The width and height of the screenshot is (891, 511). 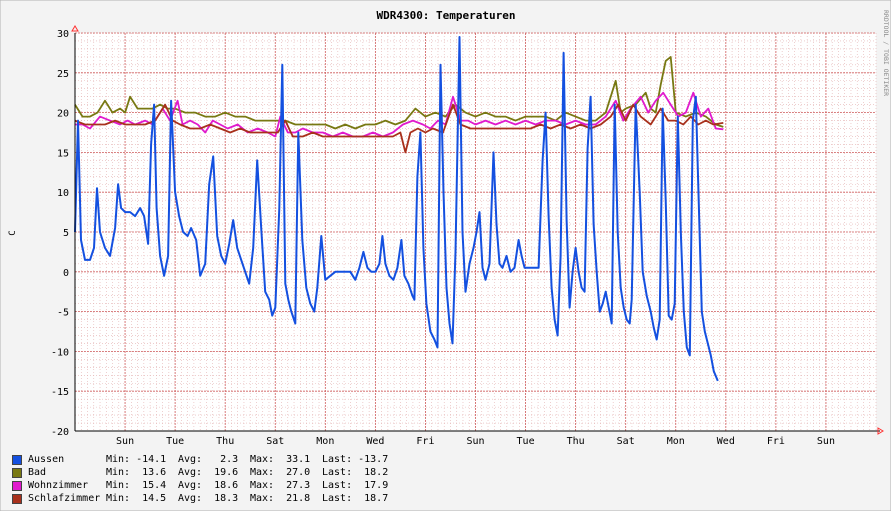 I want to click on legend-stat-min: Min: 14.5, so click(x=136, y=498).